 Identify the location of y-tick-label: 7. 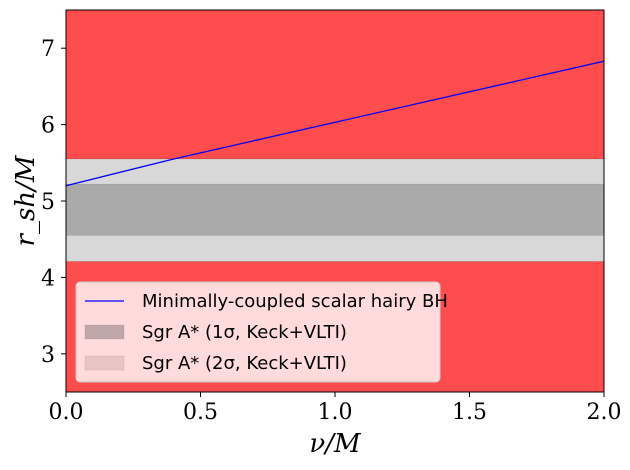
(48, 49).